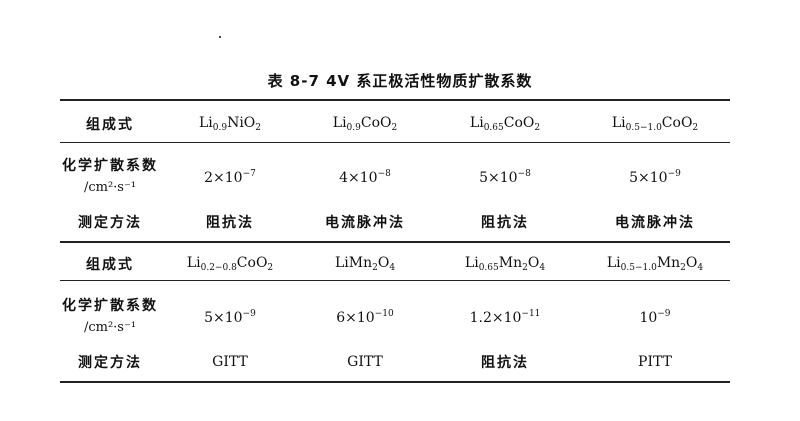  I want to click on diffusion-coefficient-value: 2×10−7, so click(230, 177).